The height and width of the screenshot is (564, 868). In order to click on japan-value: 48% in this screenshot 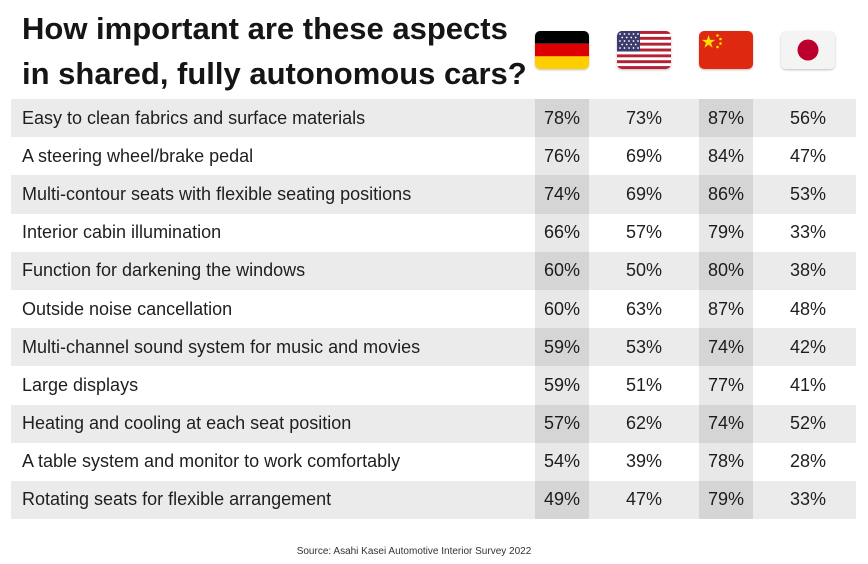, I will do `click(808, 308)`.